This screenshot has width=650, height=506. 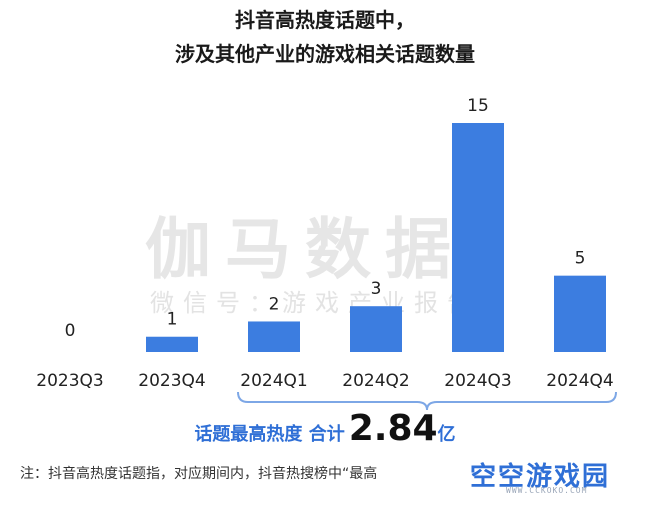 I want to click on bar-2024Q3, so click(x=478, y=237).